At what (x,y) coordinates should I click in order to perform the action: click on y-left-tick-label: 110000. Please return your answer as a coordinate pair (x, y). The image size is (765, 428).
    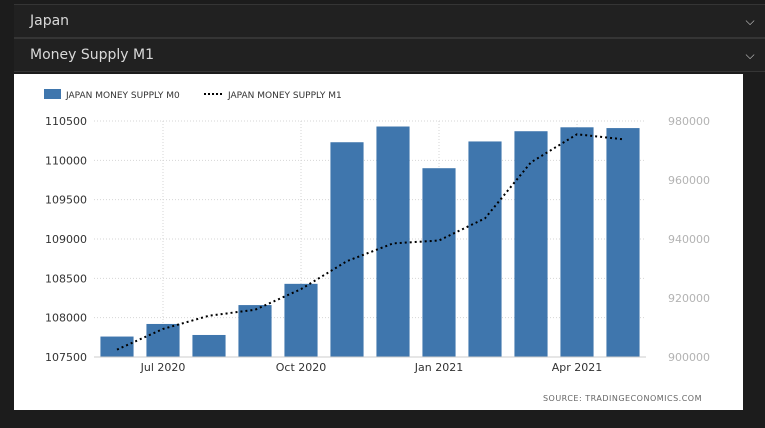
    Looking at the image, I should click on (66, 160).